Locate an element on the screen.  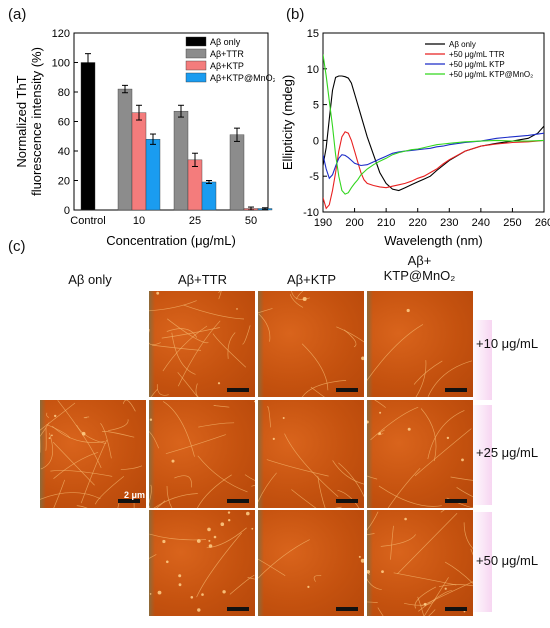
x-tick-label: 240 is located at coordinates (481, 223).